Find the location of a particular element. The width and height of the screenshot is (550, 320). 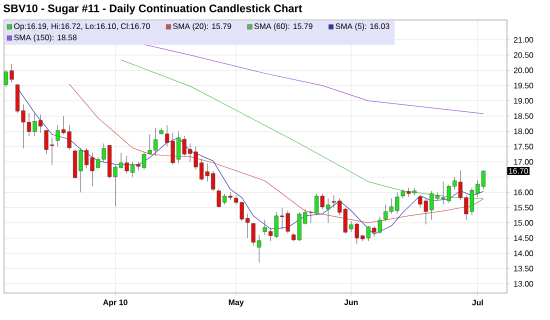

chart-title: SBV10 - Sugar #11 - Daily Continuation Candlestick Chart is located at coordinates (153, 9).